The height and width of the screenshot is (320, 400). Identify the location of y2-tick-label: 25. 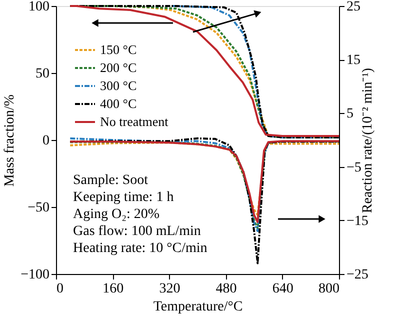
(353, 7).